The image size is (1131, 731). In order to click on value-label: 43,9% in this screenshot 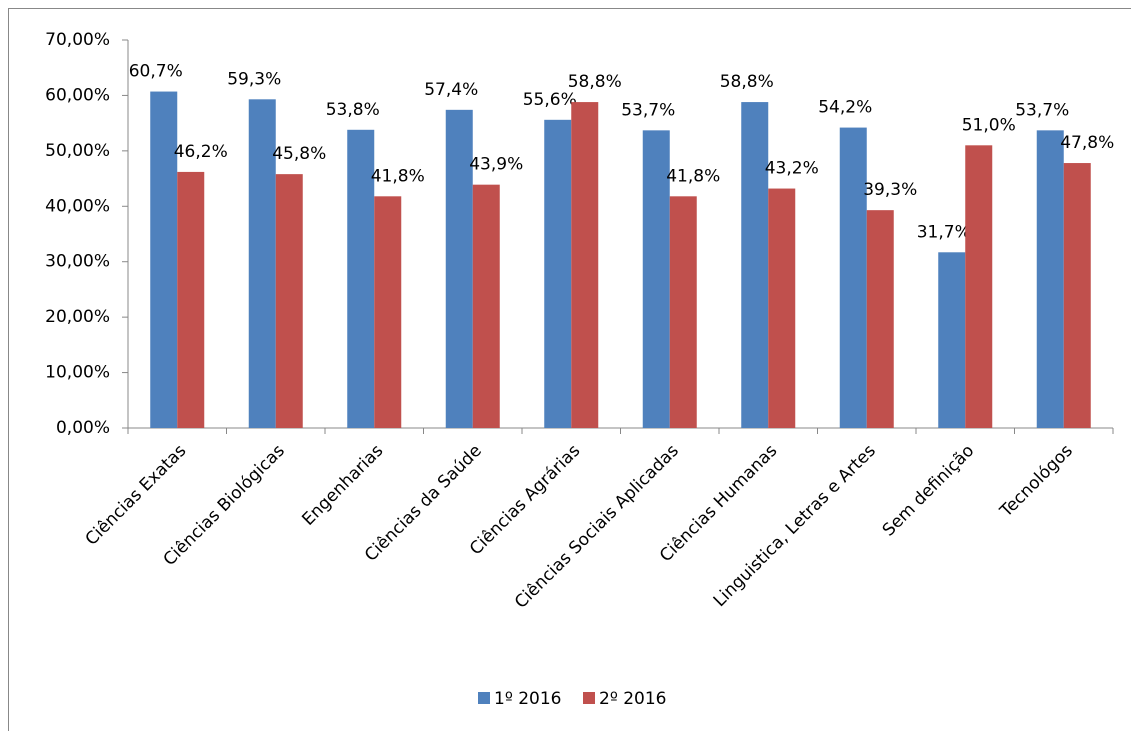, I will do `click(496, 165)`.